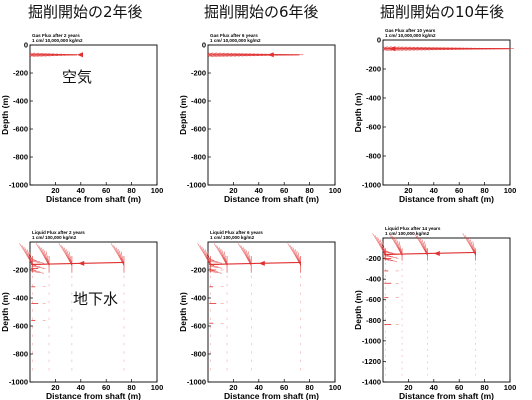 The width and height of the screenshot is (532, 400). What do you see at coordinates (198, 129) in the screenshot?
I see `y-tick-label: -600` at bounding box center [198, 129].